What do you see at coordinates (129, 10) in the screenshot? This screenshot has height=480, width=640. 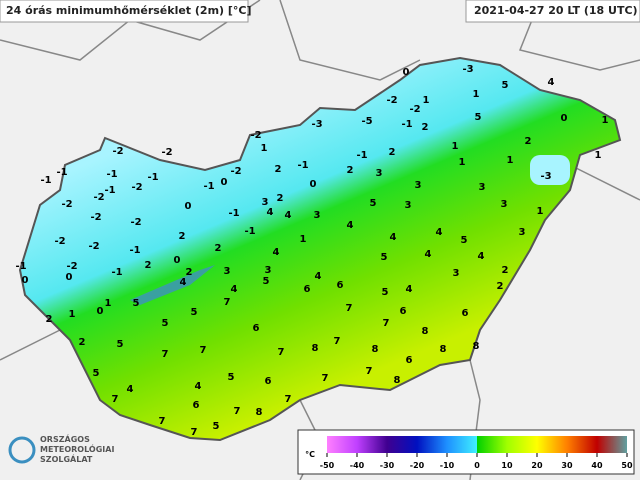 I see `title: 24 órás minimumhőmérséklet (2m) [°C]` at bounding box center [129, 10].